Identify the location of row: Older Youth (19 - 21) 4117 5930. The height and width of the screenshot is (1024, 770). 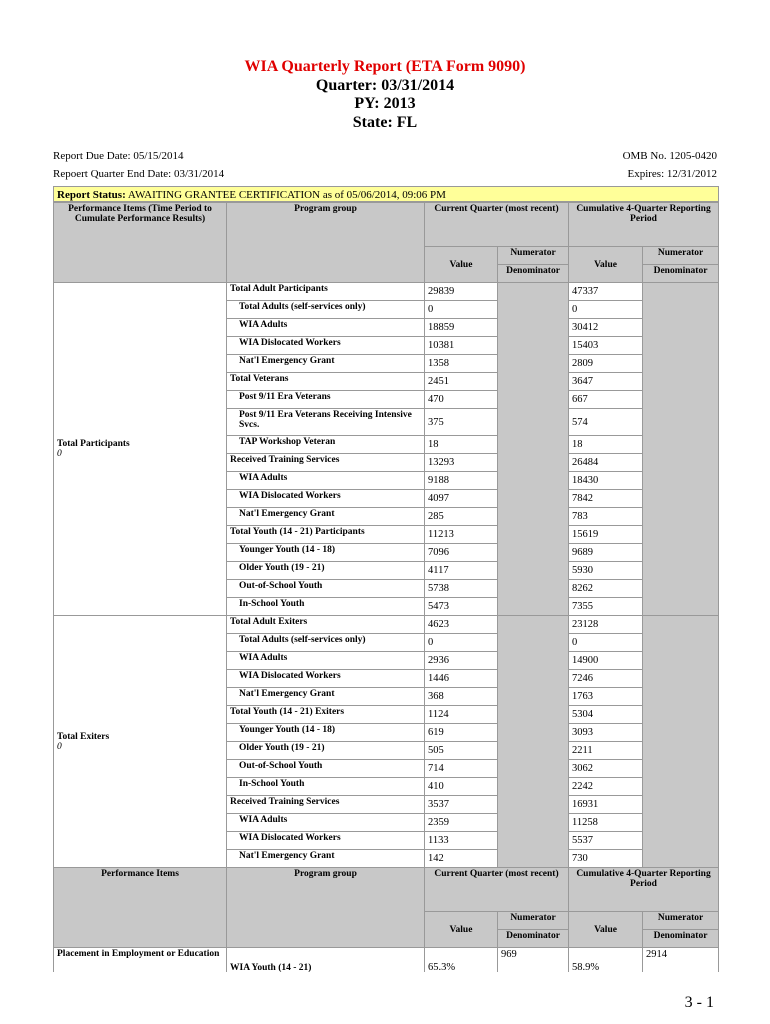
(386, 570).